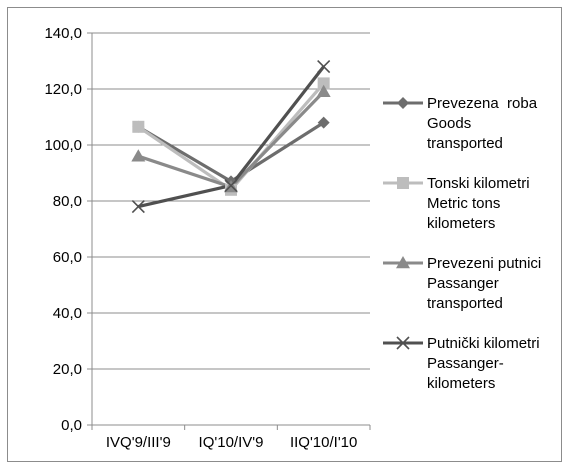 The width and height of the screenshot is (570, 470). Describe the element at coordinates (449, 123) in the screenshot. I see `legend-label: Goods` at that location.